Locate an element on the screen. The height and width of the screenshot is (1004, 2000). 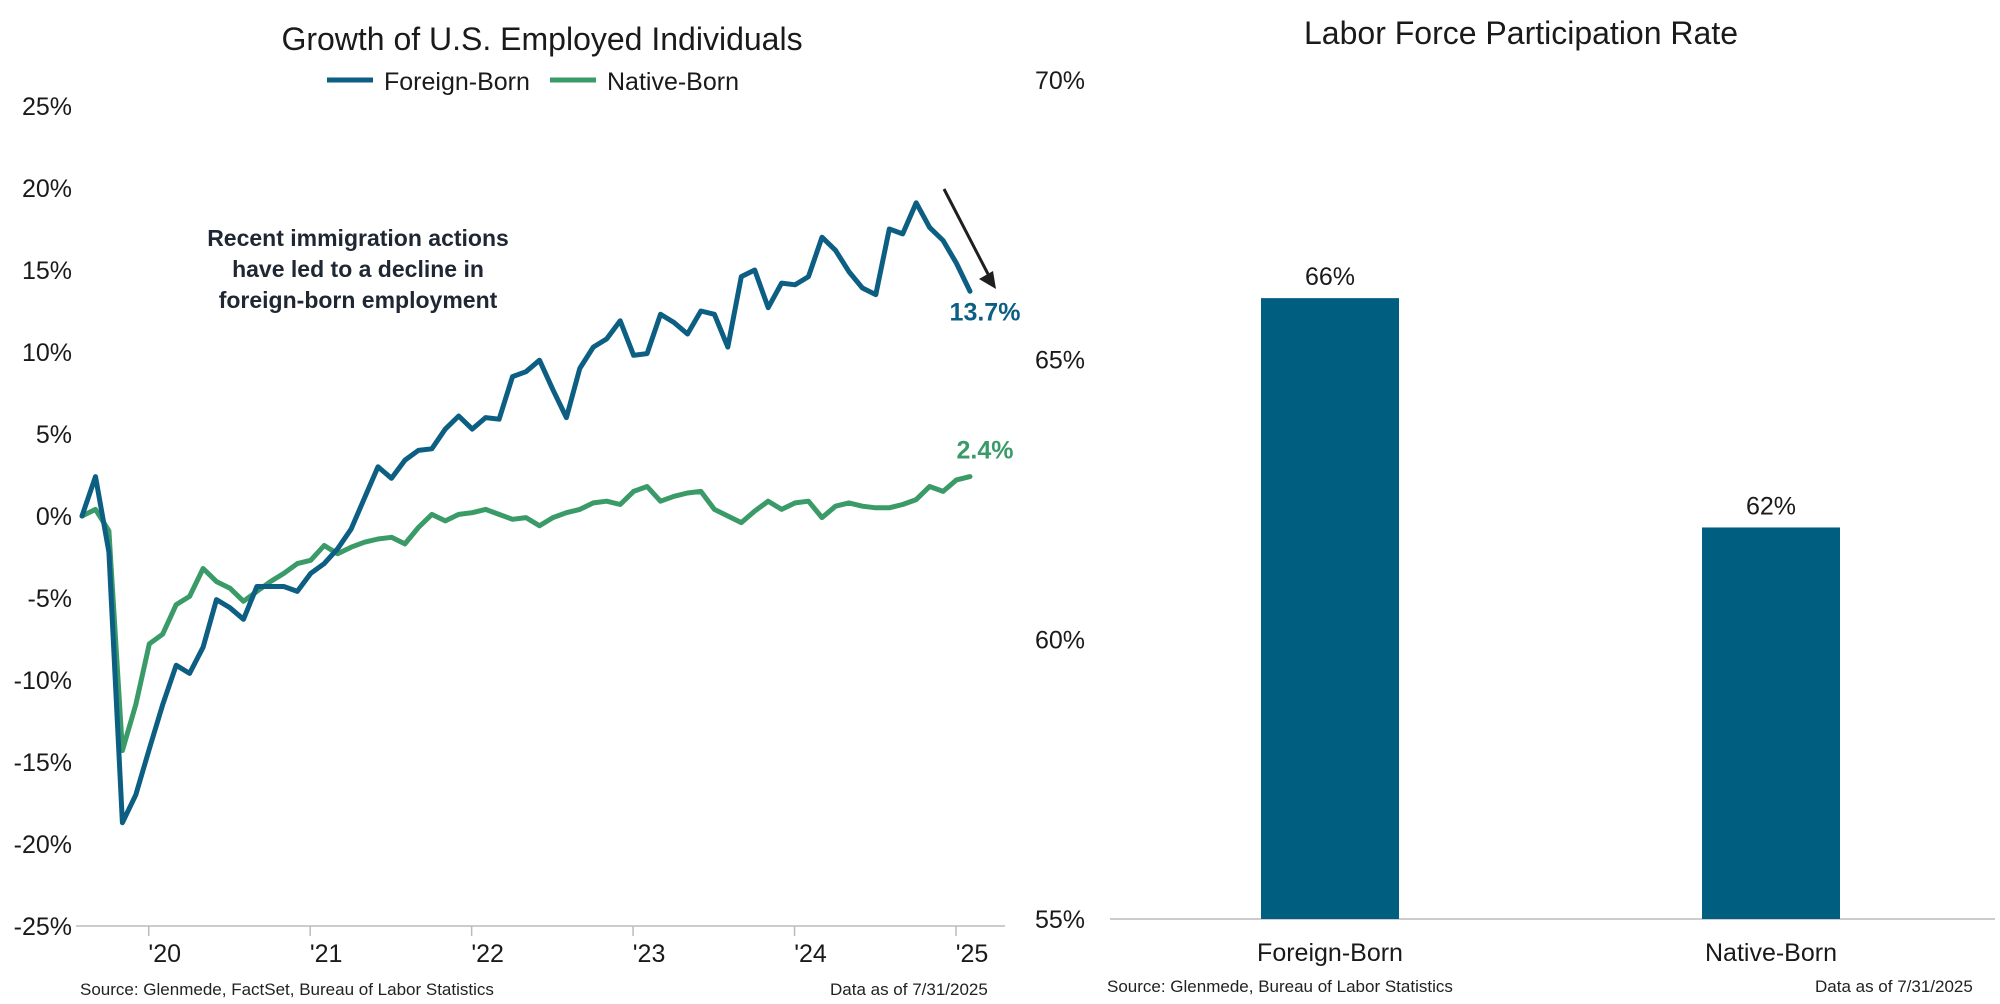
bar-category-label: Foreign-Born is located at coordinates (1330, 953).